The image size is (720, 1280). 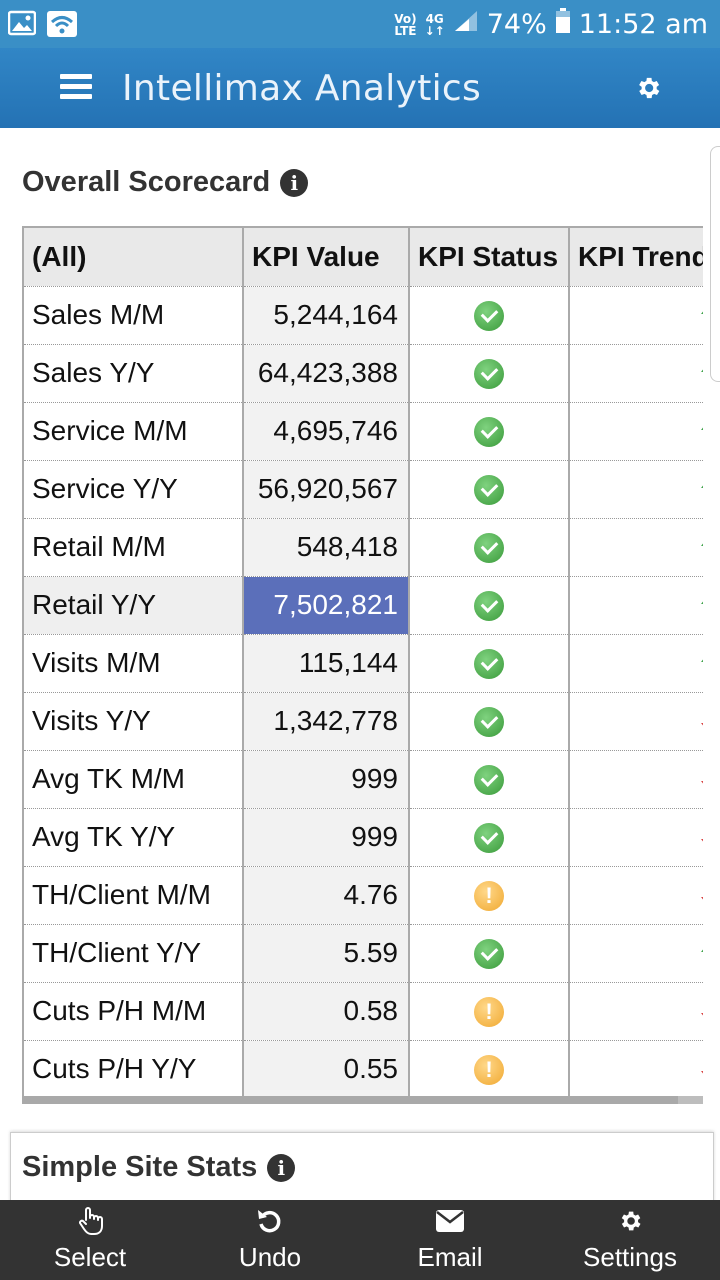 I want to click on envelope-icon, so click(x=450, y=1221).